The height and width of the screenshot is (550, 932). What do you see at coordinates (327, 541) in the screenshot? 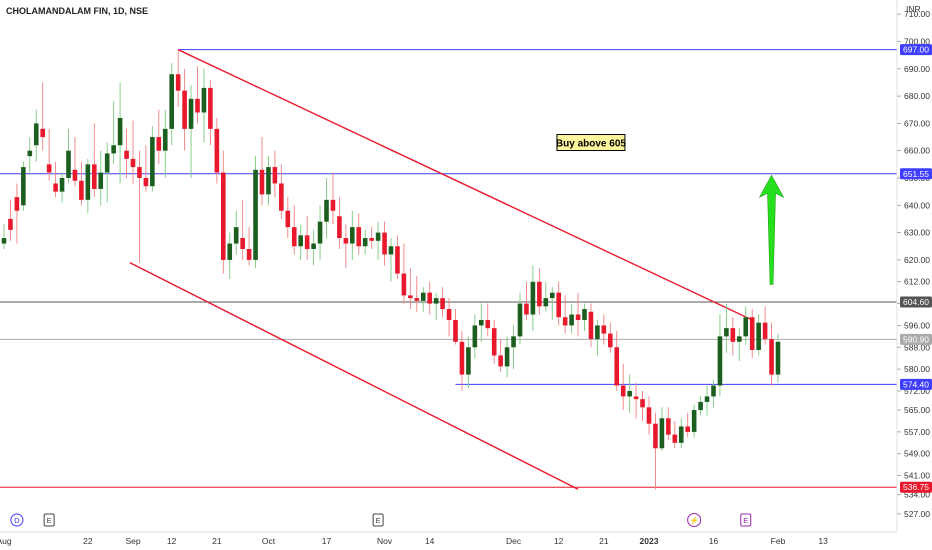
I see `time-tick-label: 17` at bounding box center [327, 541].